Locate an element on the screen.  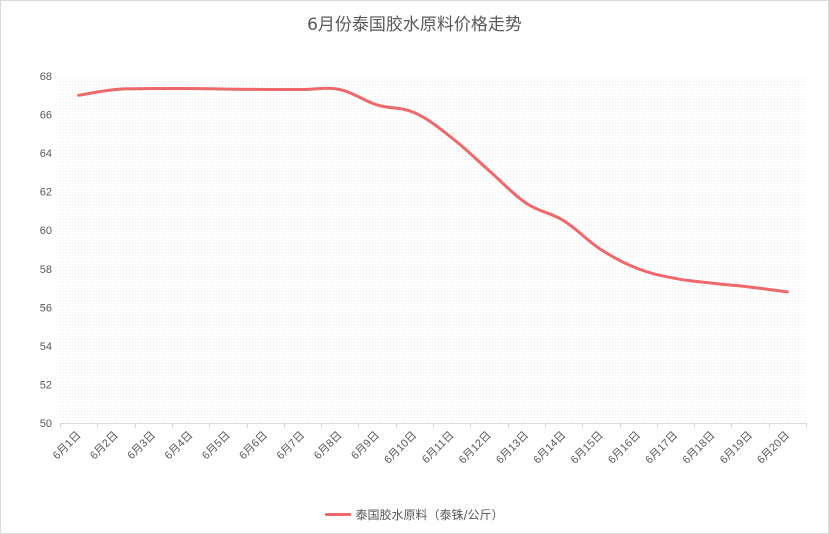
y-tick-label: 58 is located at coordinates (46, 270).